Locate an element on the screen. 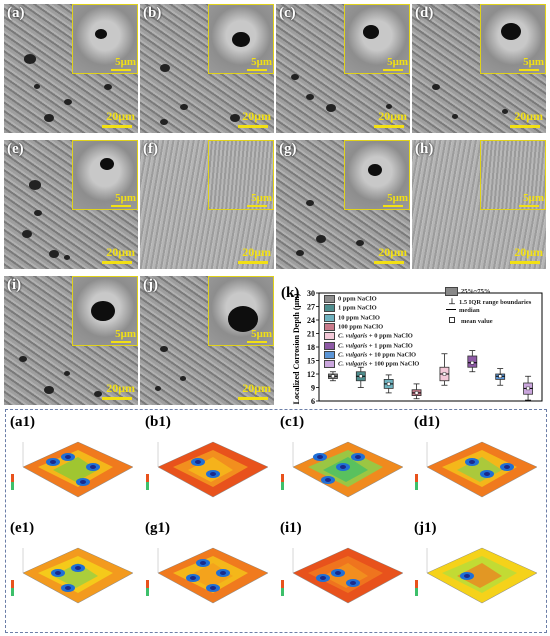 This screenshot has height=636, width=550. panel-k-label: (k) is located at coordinates (290, 293).